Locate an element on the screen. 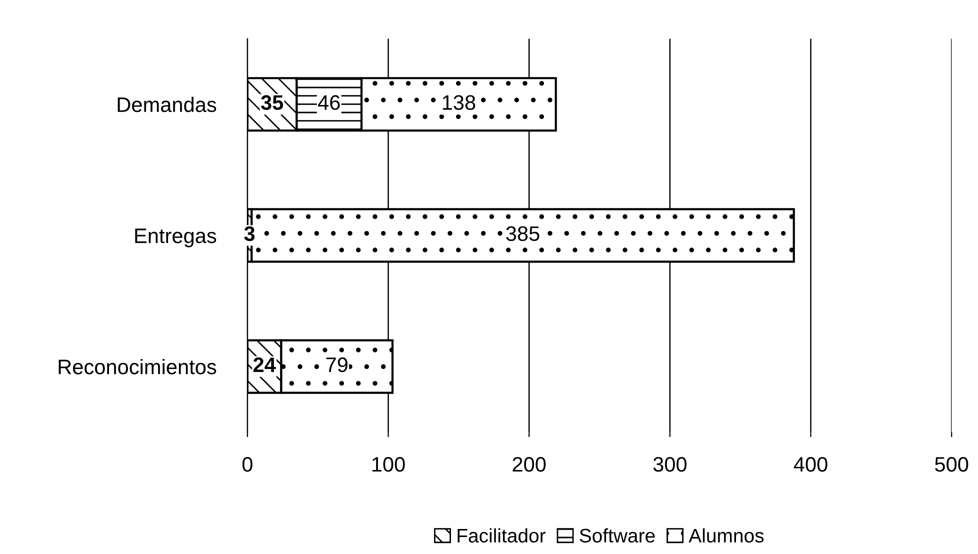 The width and height of the screenshot is (978, 554). x-tick-label: 400 is located at coordinates (811, 464).